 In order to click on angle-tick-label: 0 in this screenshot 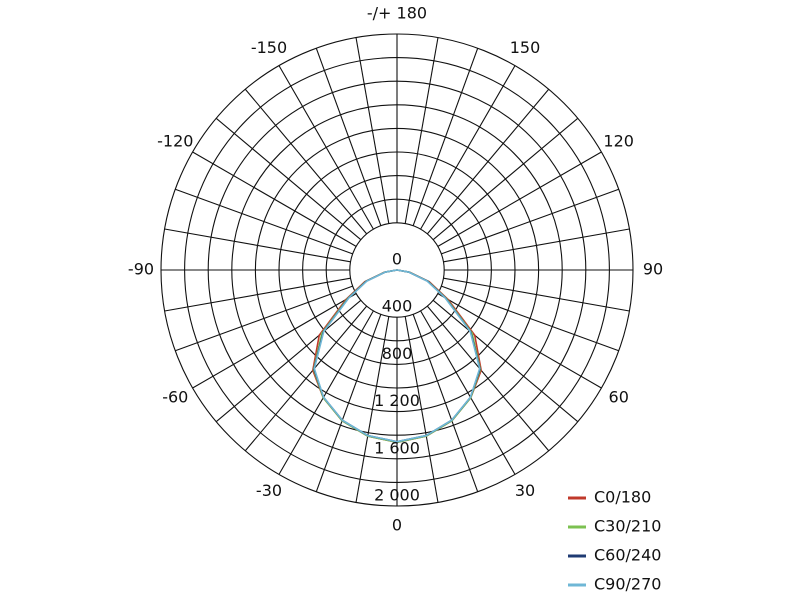, I will do `click(397, 525)`.